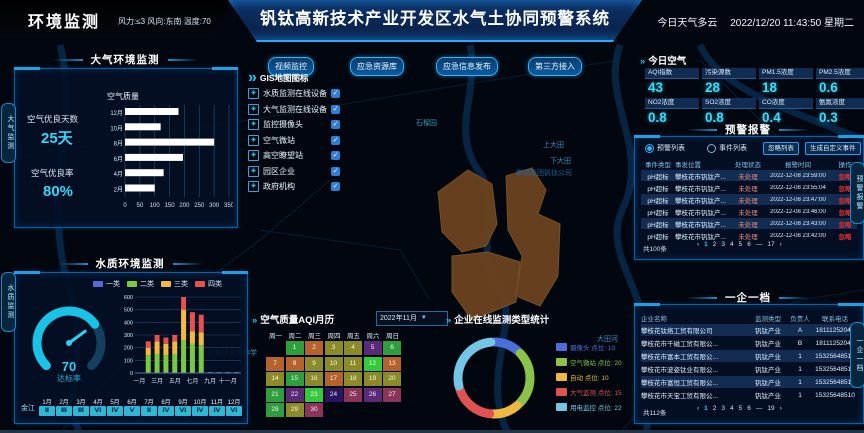  I want to click on calendar-day: 12, so click(372, 363).